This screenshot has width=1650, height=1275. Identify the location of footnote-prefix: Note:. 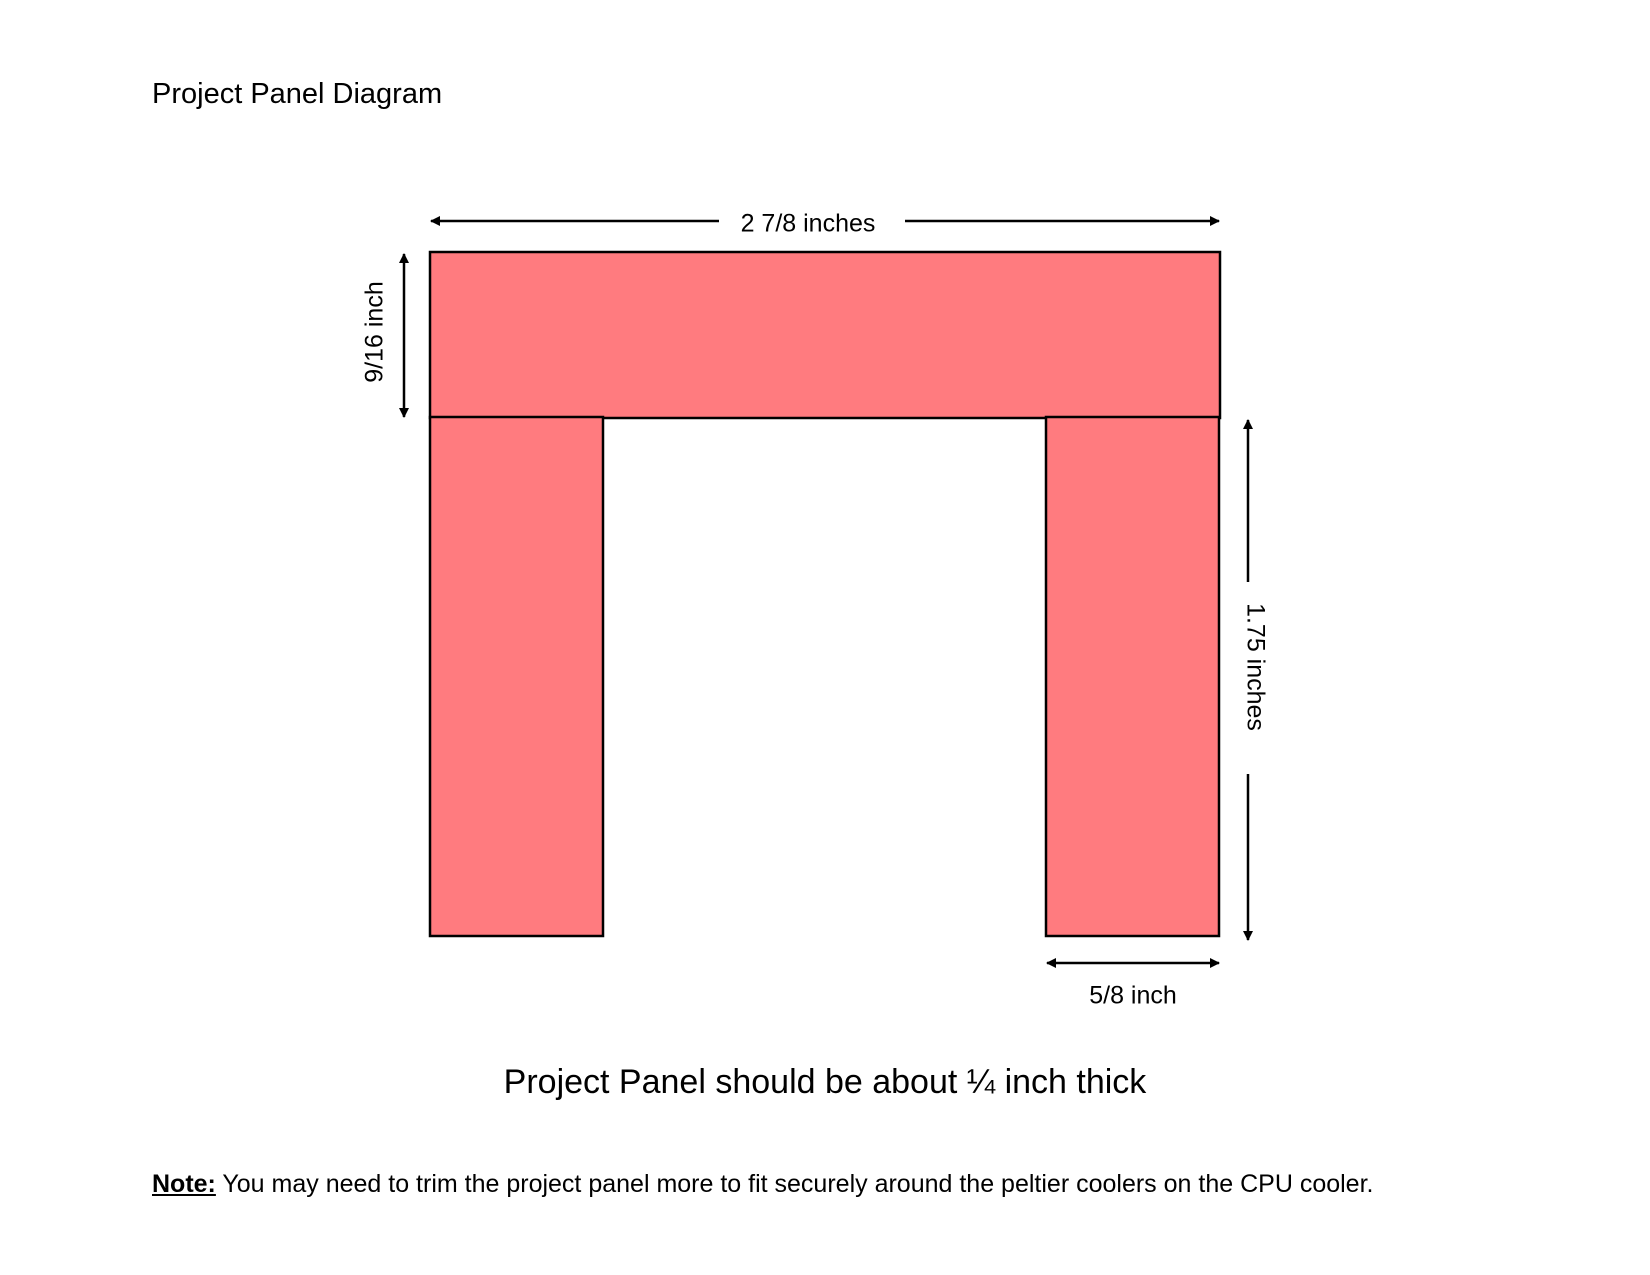
(184, 1184).